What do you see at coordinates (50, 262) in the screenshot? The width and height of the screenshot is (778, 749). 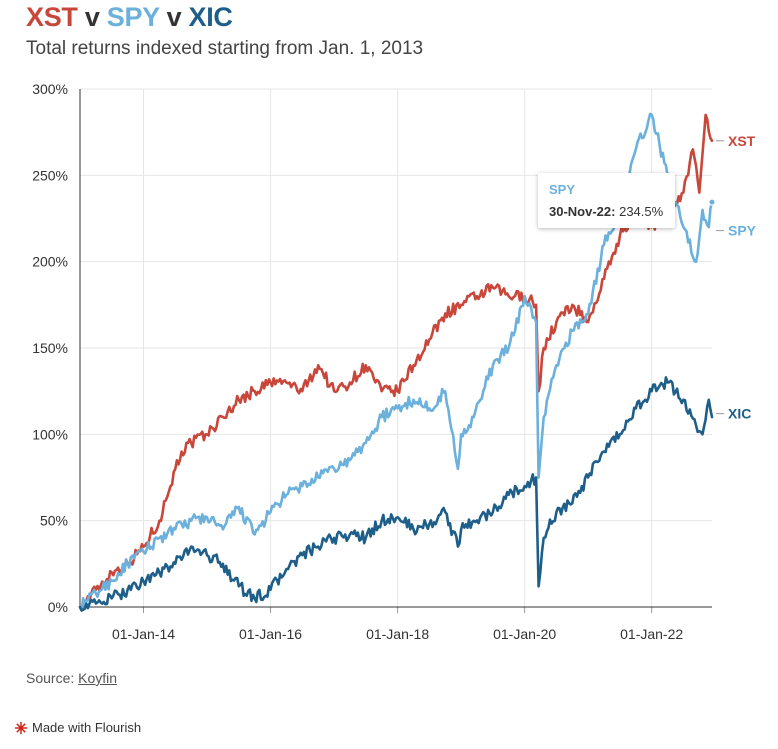 I see `y-tick-label: 200%` at bounding box center [50, 262].